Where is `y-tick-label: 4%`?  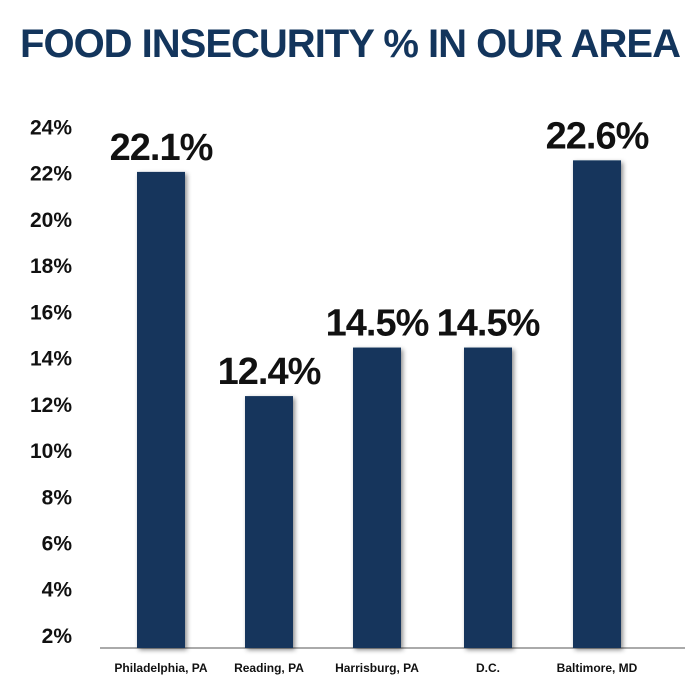 y-tick-label: 4% is located at coordinates (57, 590).